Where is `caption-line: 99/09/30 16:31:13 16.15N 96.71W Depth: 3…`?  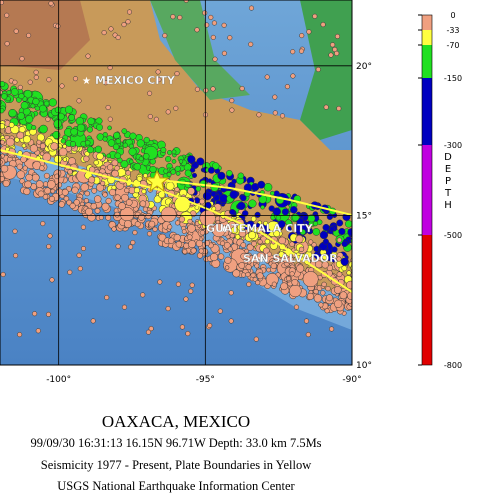
caption-line: 99/09/30 16:31:13 16.15N 96.71W Depth: 3… is located at coordinates (175, 443).